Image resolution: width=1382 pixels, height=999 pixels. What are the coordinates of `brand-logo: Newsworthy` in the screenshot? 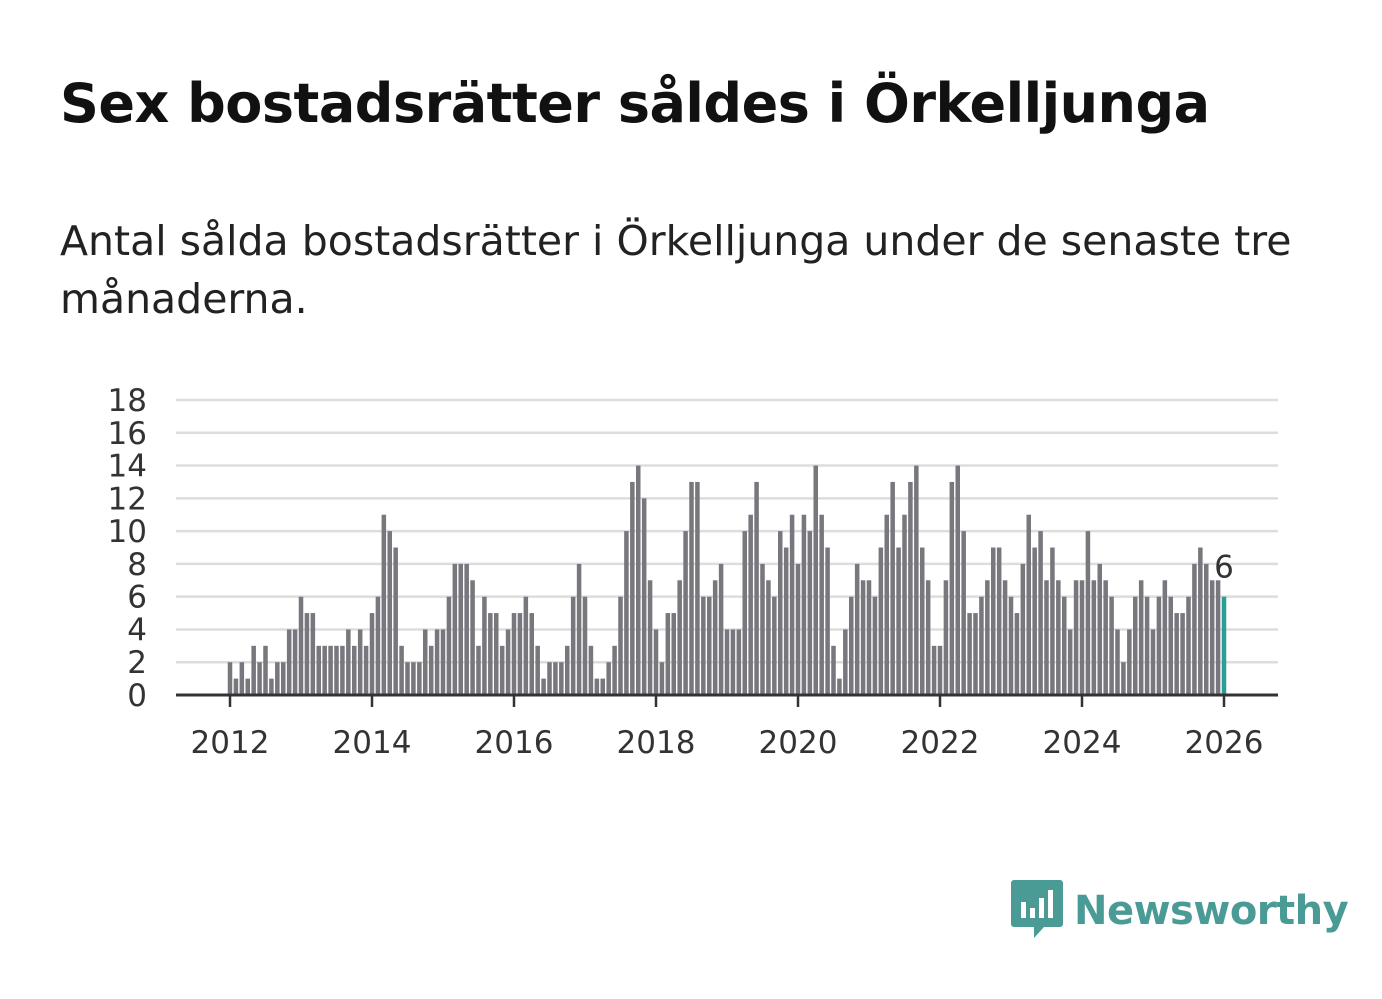 It's located at (1179, 911).